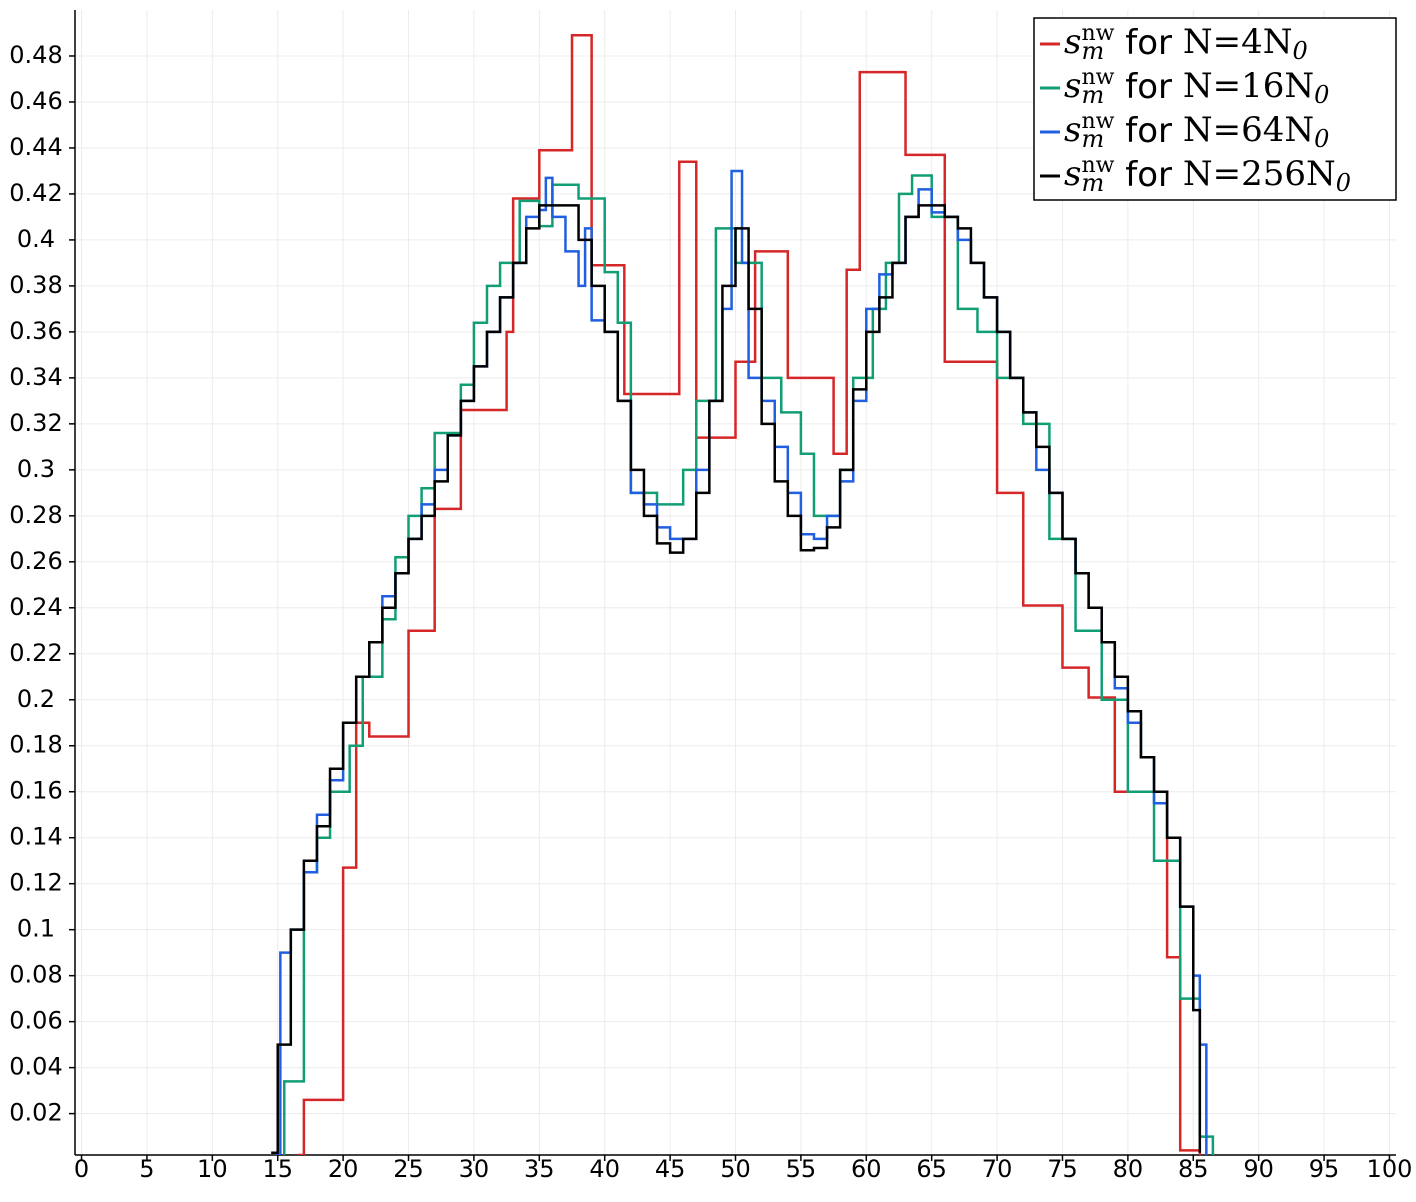  I want to click on x-tick-label: 90, so click(1258, 1169).